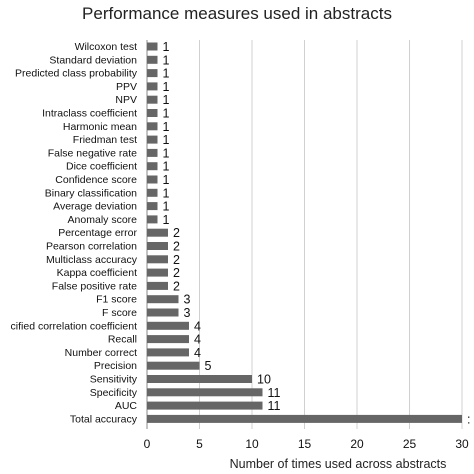  What do you see at coordinates (119, 313) in the screenshot?
I see `category-label: F score` at bounding box center [119, 313].